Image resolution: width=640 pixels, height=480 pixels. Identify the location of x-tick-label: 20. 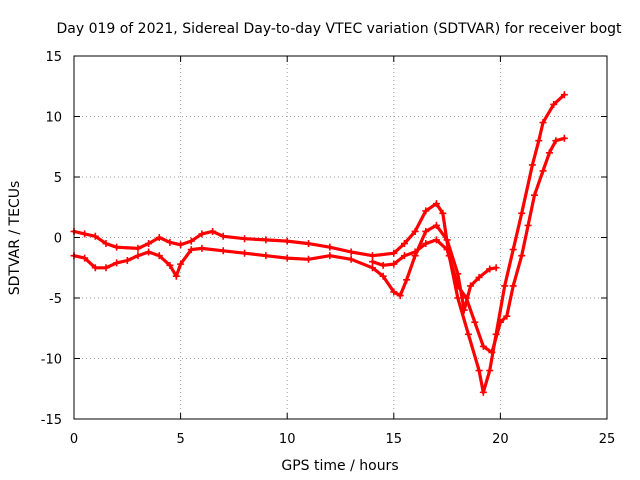
(500, 439).